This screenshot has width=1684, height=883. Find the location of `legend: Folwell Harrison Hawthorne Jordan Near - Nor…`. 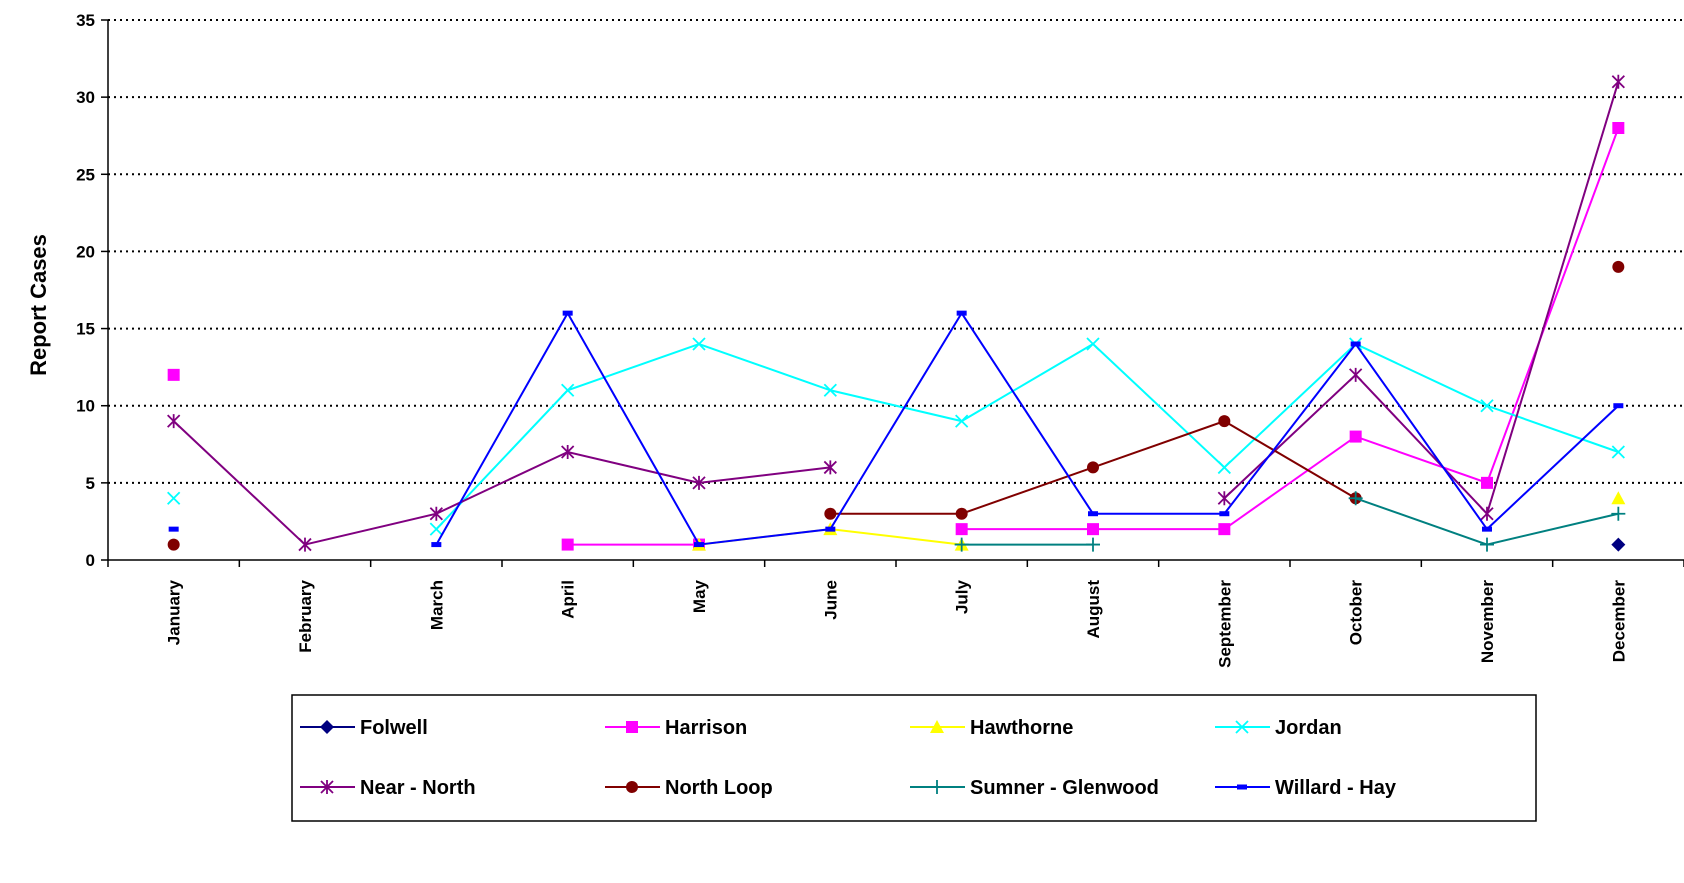

legend: Folwell Harrison Hawthorne Jordan Near - Nor… is located at coordinates (914, 758).